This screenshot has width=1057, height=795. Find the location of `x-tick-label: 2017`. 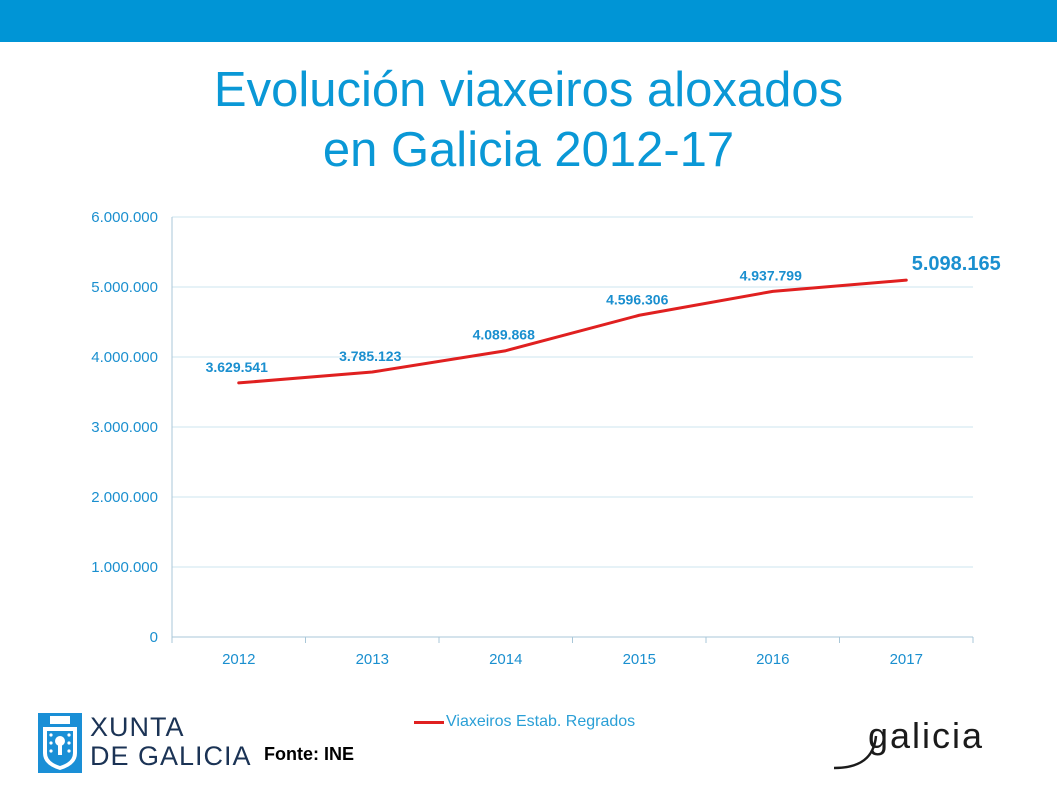

x-tick-label: 2017 is located at coordinates (906, 659).